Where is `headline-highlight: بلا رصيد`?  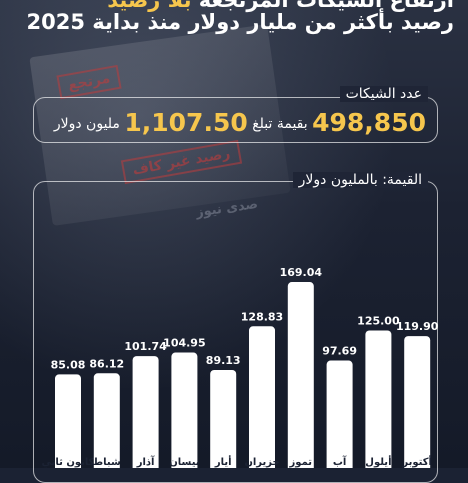 headline-highlight: بلا رصيد is located at coordinates (149, 6).